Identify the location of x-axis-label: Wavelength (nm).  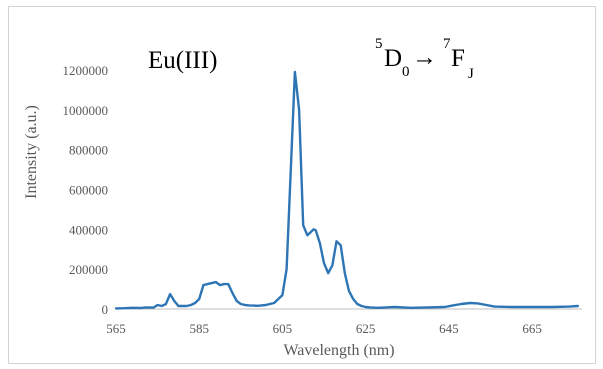
(338, 350).